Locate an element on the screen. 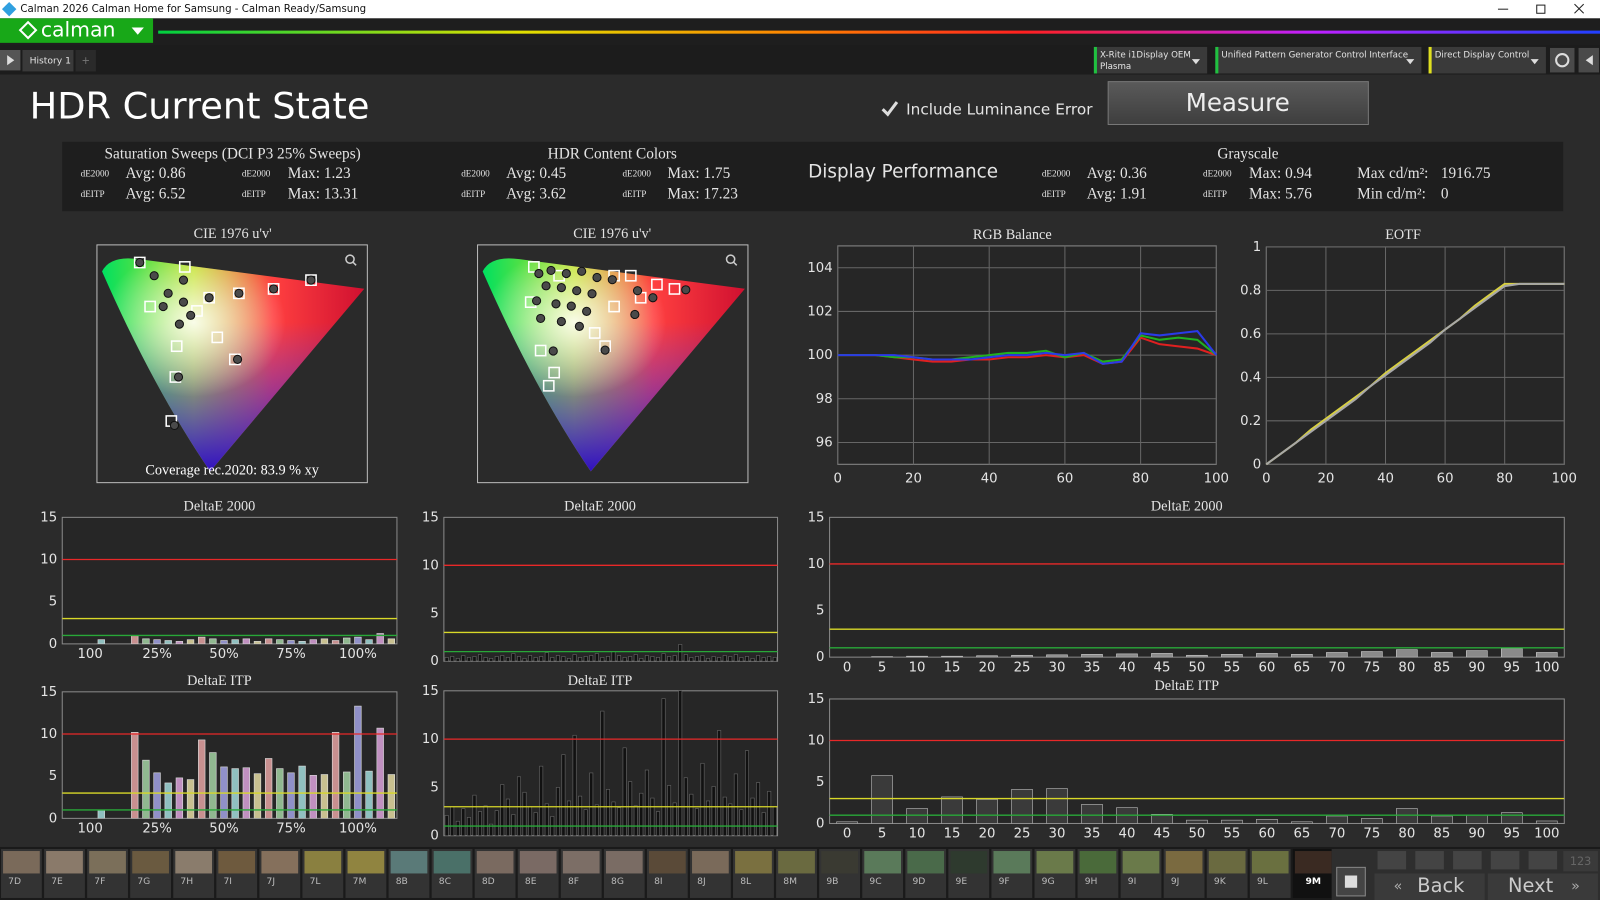 Image resolution: width=1600 pixels, height=900 pixels. x-tick-label: 85 is located at coordinates (1441, 834).